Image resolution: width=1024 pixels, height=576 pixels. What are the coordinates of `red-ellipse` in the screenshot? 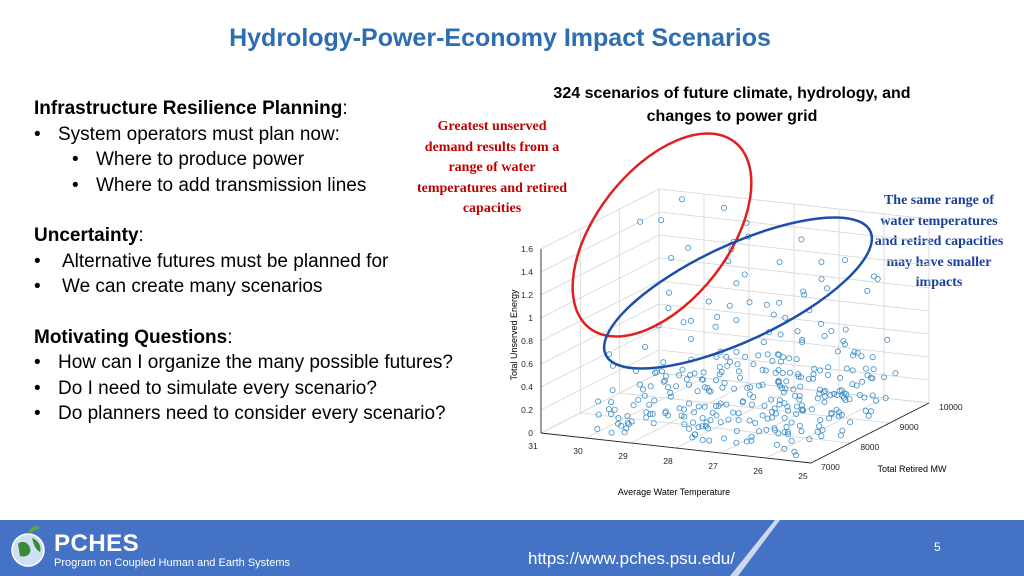 It's located at (662, 235).